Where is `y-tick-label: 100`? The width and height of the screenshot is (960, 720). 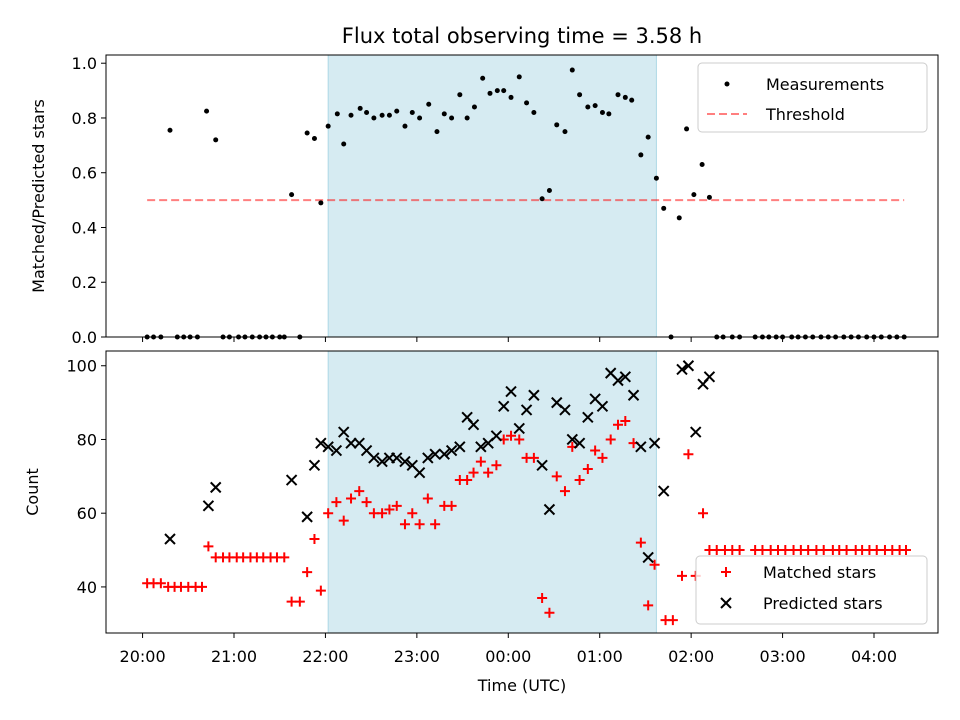 y-tick-label: 100 is located at coordinates (81, 366).